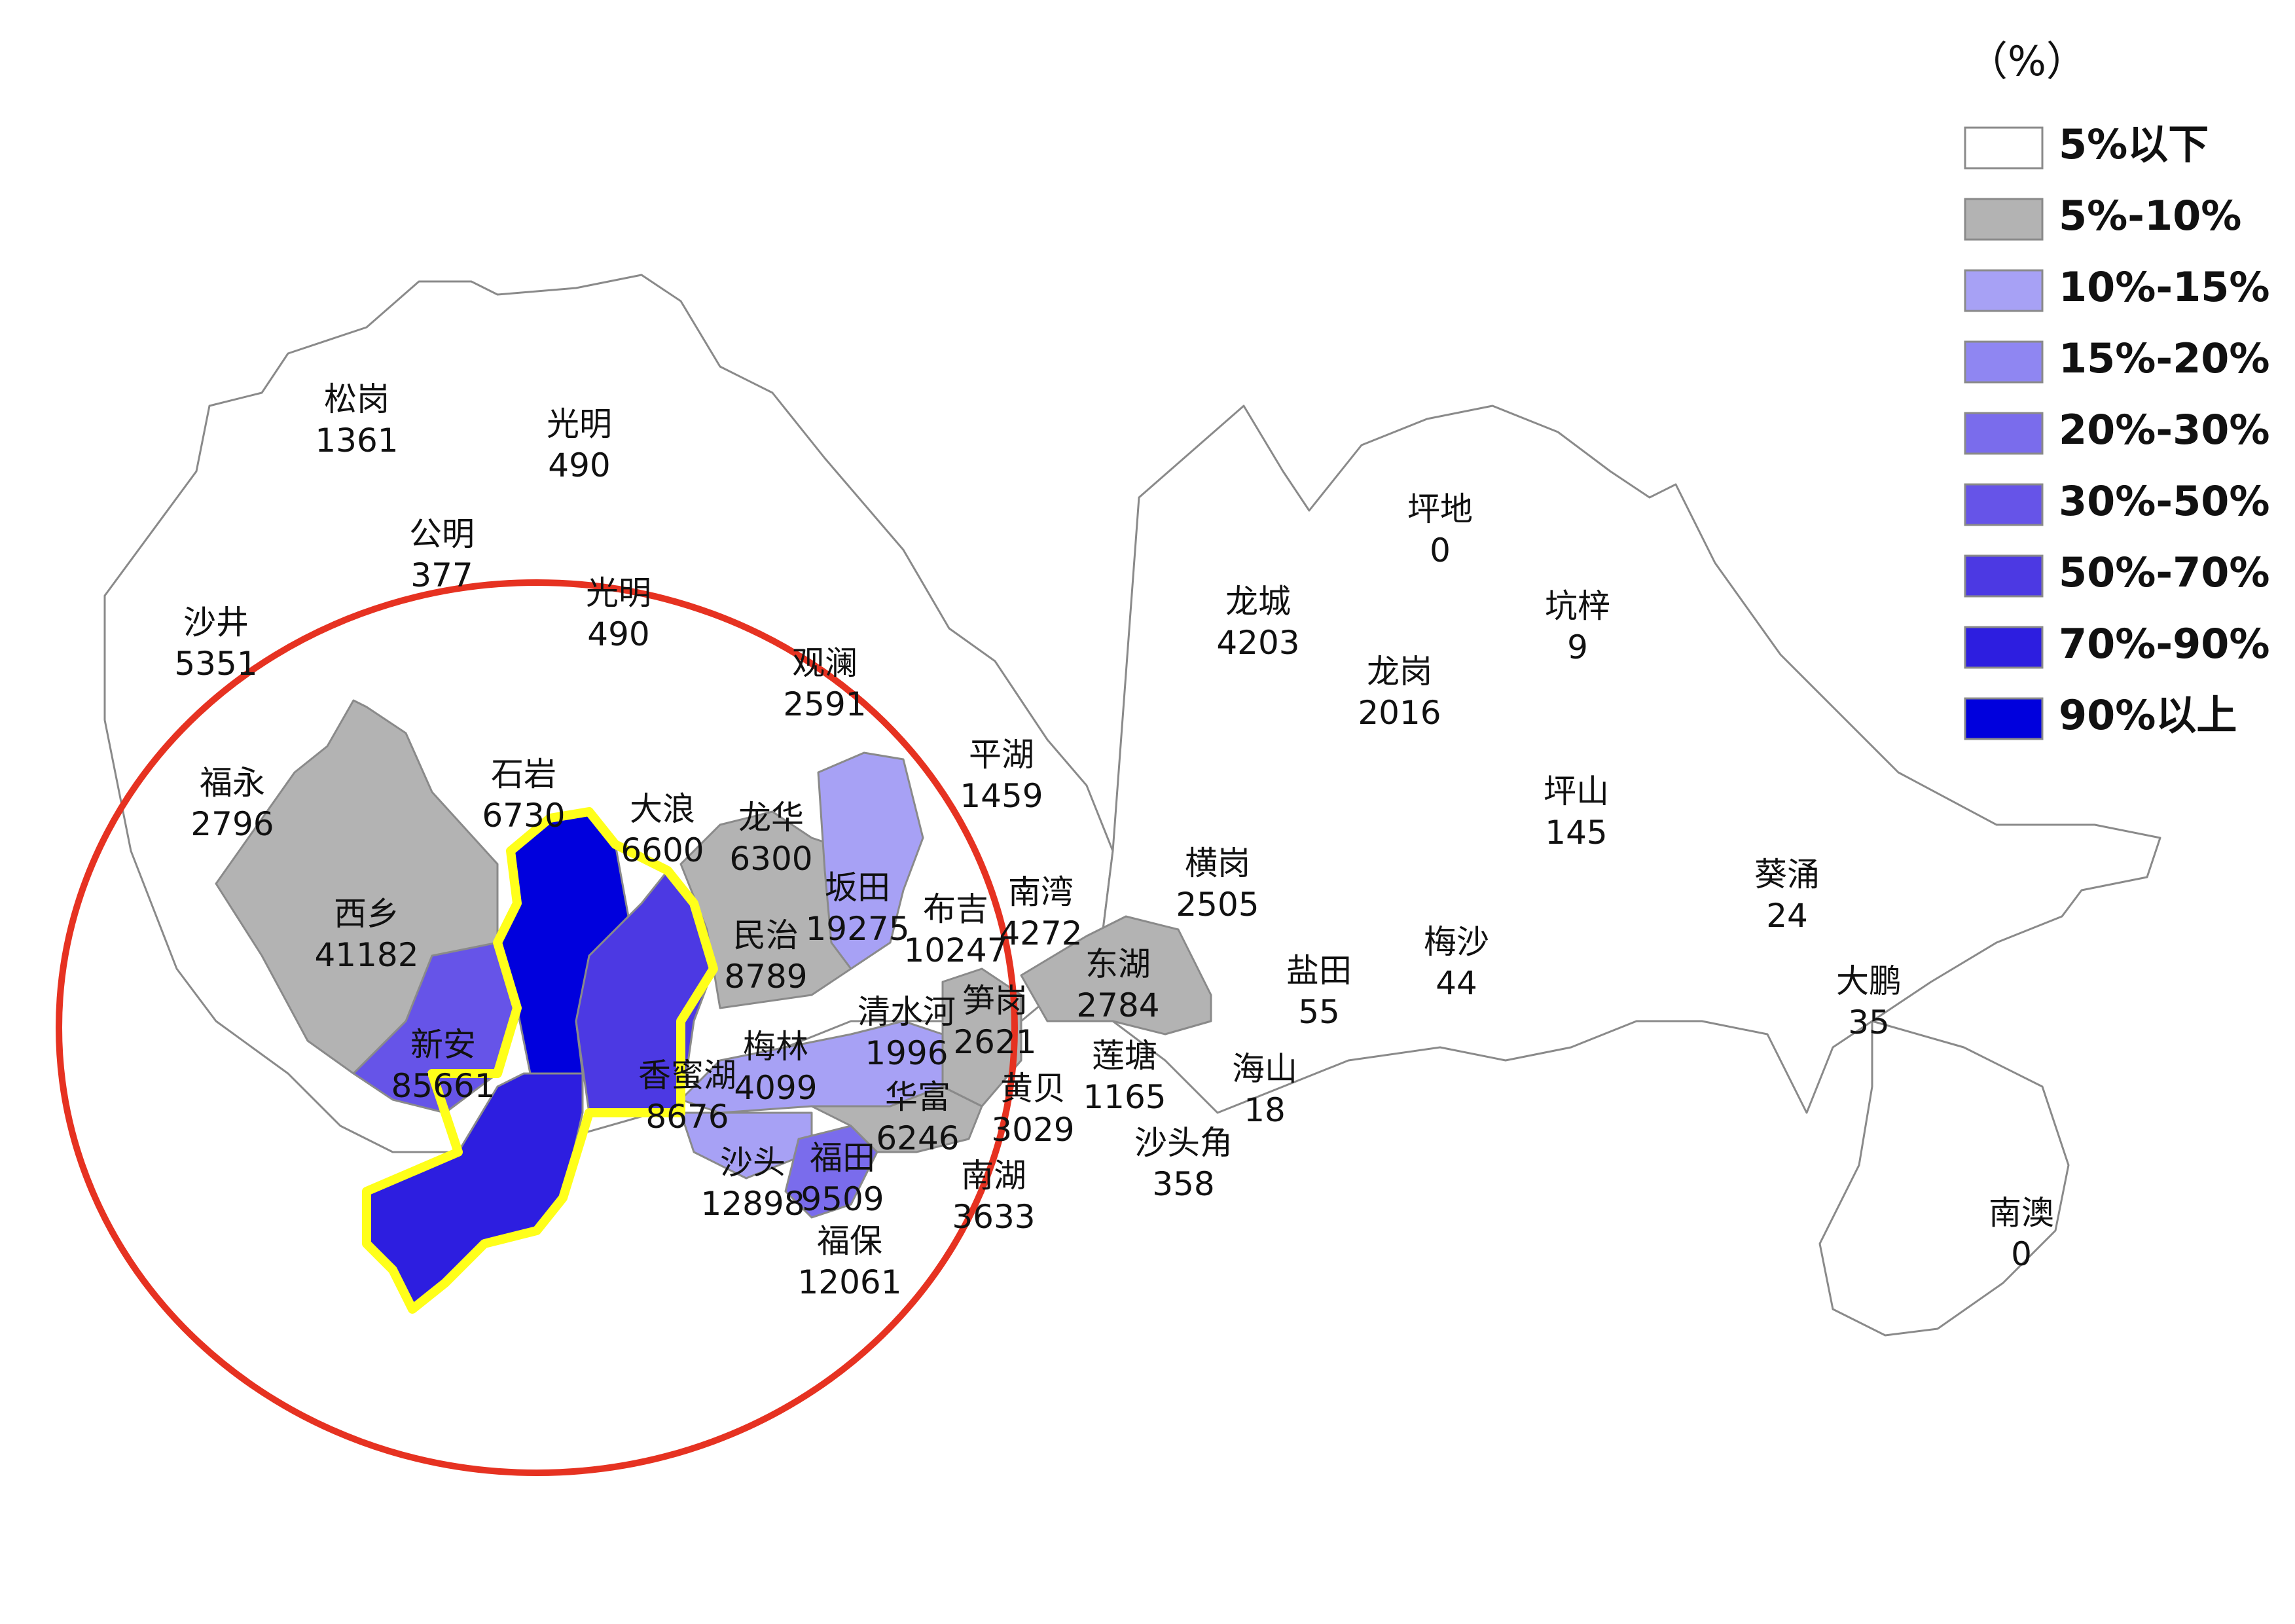 Image resolution: width=2295 pixels, height=1624 pixels. What do you see at coordinates (1577, 626) in the screenshot?
I see `label-kengzi: 坑梓9` at bounding box center [1577, 626].